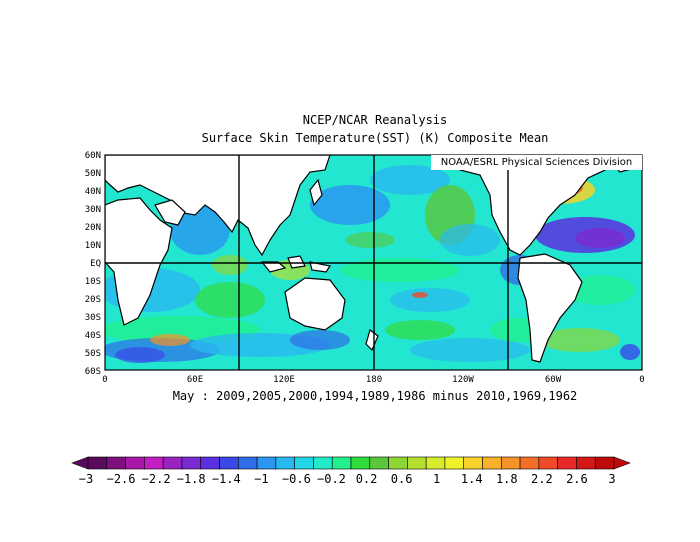  Describe the element at coordinates (93, 228) in the screenshot. I see `lat-label: 20N` at that location.